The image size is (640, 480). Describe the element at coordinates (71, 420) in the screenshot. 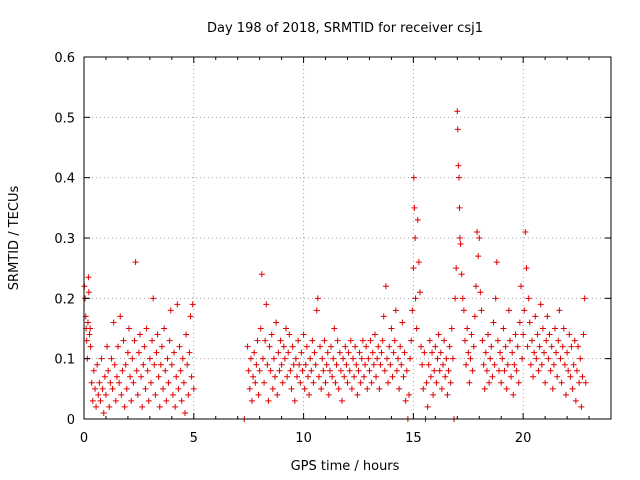

I see `y-tick-label: 0` at that location.